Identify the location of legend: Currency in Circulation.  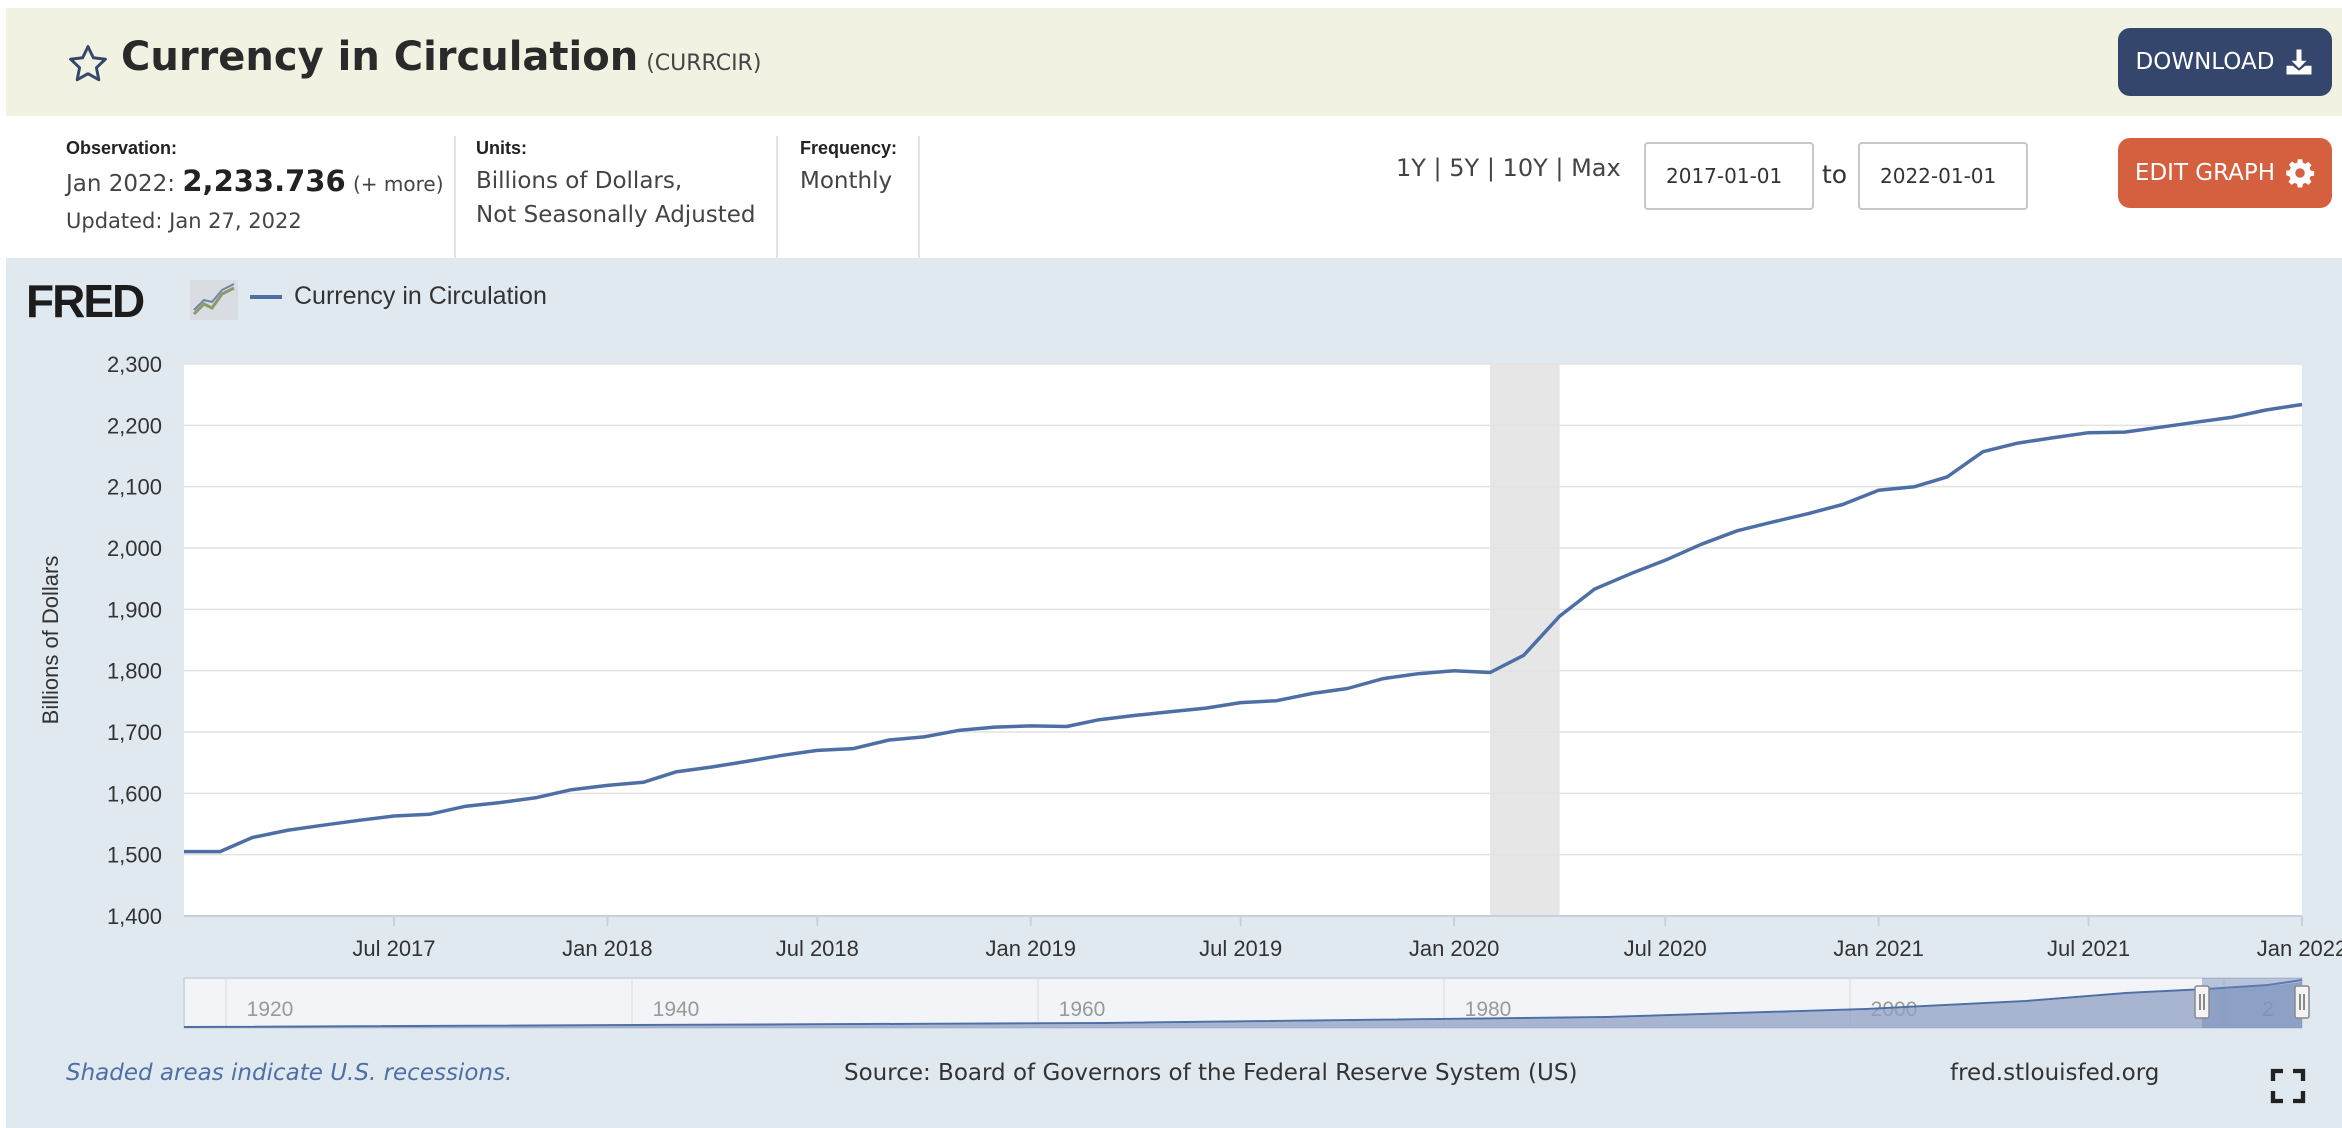
(398, 296).